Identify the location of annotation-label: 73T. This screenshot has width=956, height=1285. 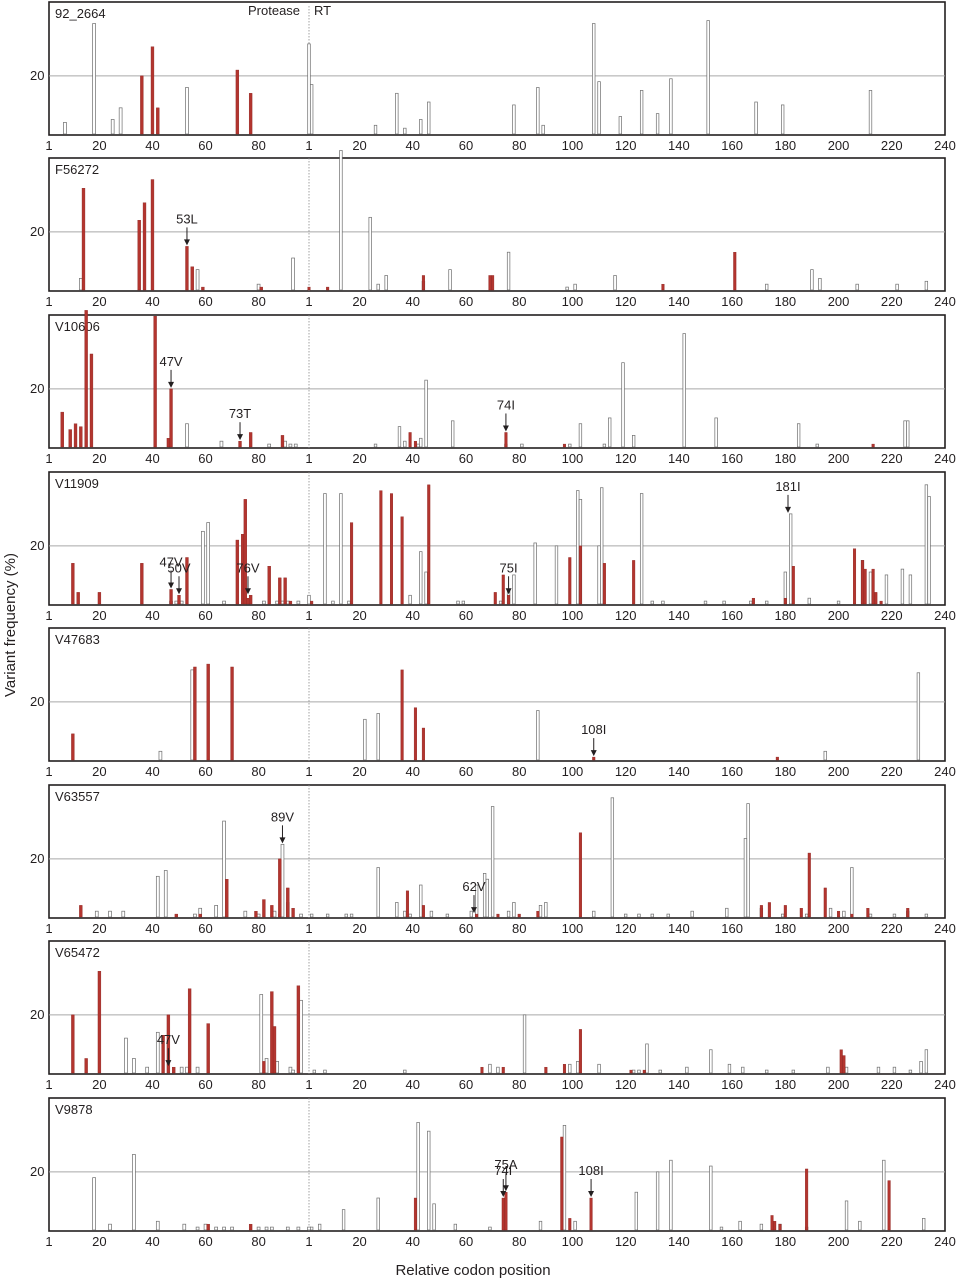
(240, 413).